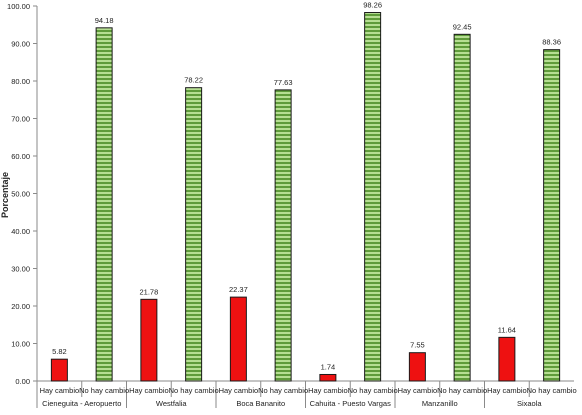 This screenshot has height=415, width=582. I want to click on data-label: 7.55, so click(417, 345).